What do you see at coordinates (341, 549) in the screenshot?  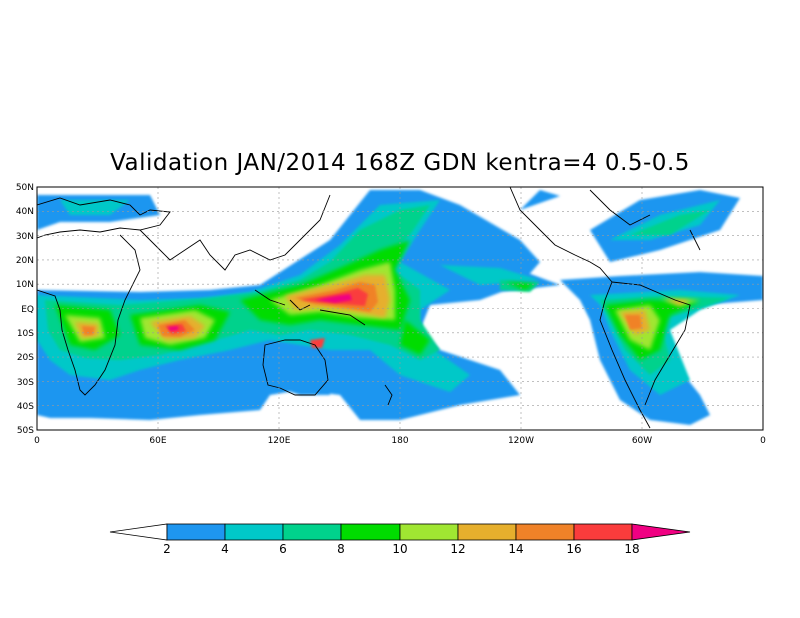 I see `colorbar-label: 8` at bounding box center [341, 549].